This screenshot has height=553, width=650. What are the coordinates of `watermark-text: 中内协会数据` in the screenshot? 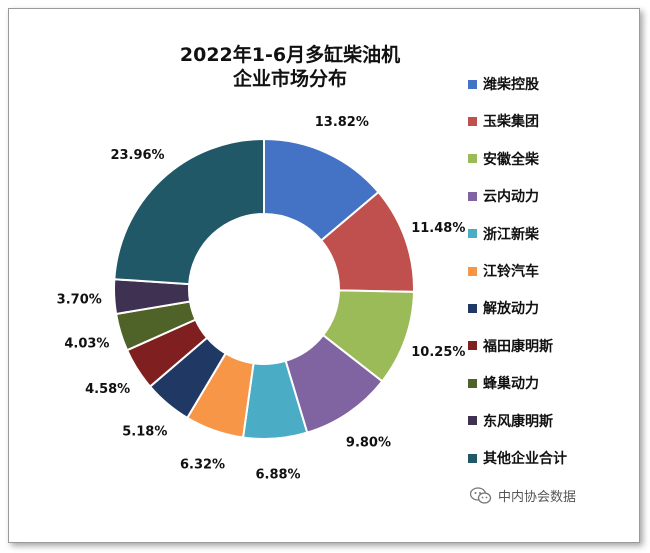 It's located at (537, 497).